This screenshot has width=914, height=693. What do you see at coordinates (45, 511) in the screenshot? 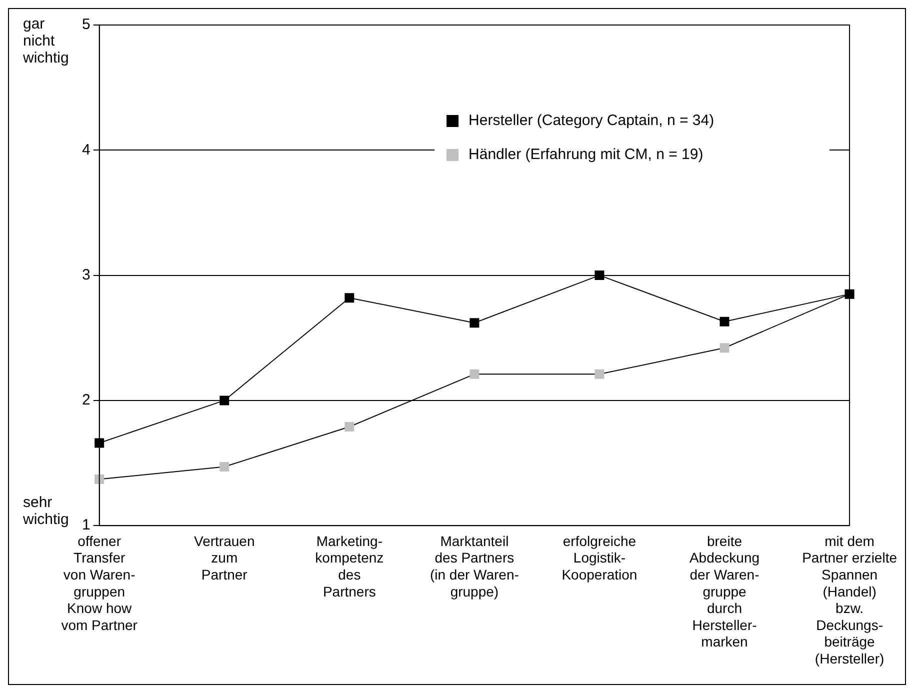
I see `text: sehr wichtig` at bounding box center [45, 511].